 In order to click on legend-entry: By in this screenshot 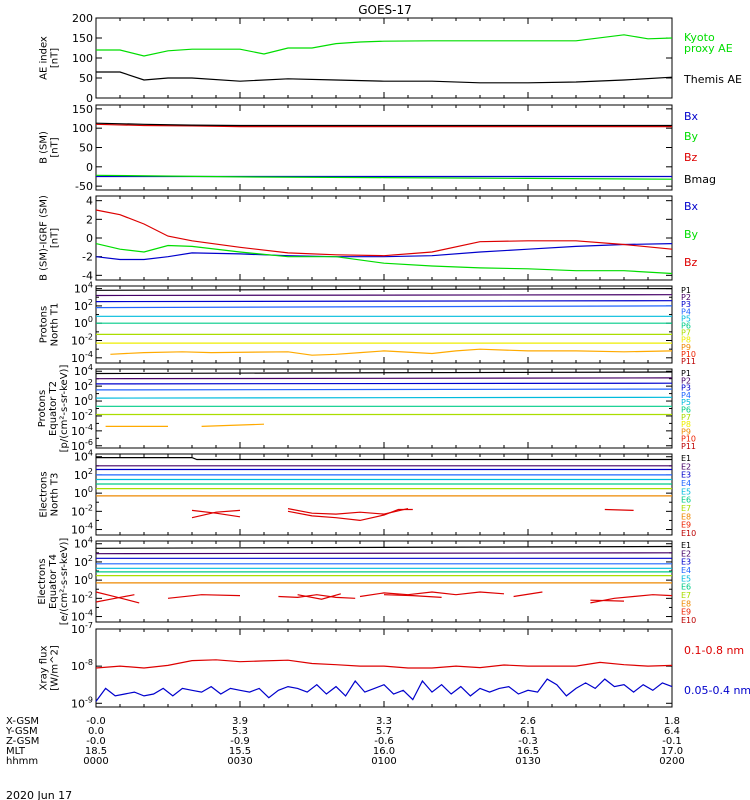, I will do `click(691, 234)`.